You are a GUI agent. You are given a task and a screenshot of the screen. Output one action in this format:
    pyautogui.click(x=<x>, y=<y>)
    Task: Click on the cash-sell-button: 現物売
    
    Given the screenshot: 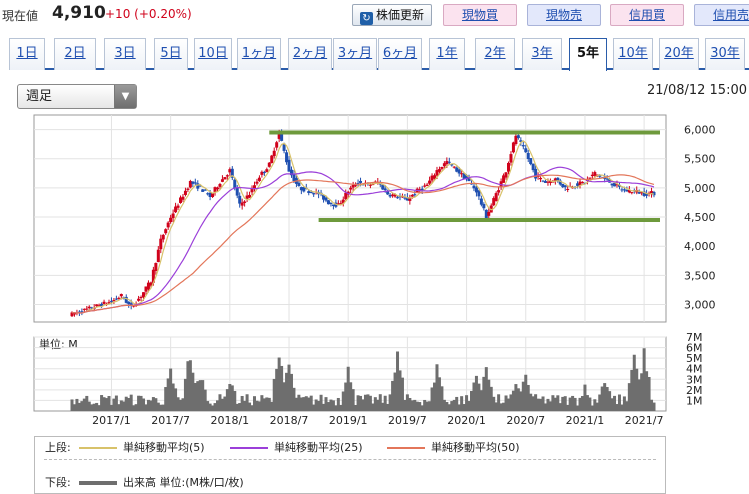 What is the action you would take?
    pyautogui.click(x=564, y=15)
    